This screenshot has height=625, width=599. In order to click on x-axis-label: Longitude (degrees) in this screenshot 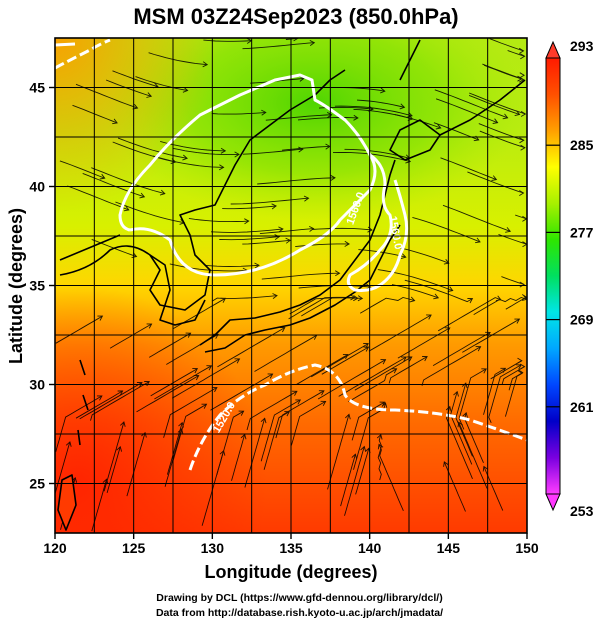, I will do `click(290, 572)`.